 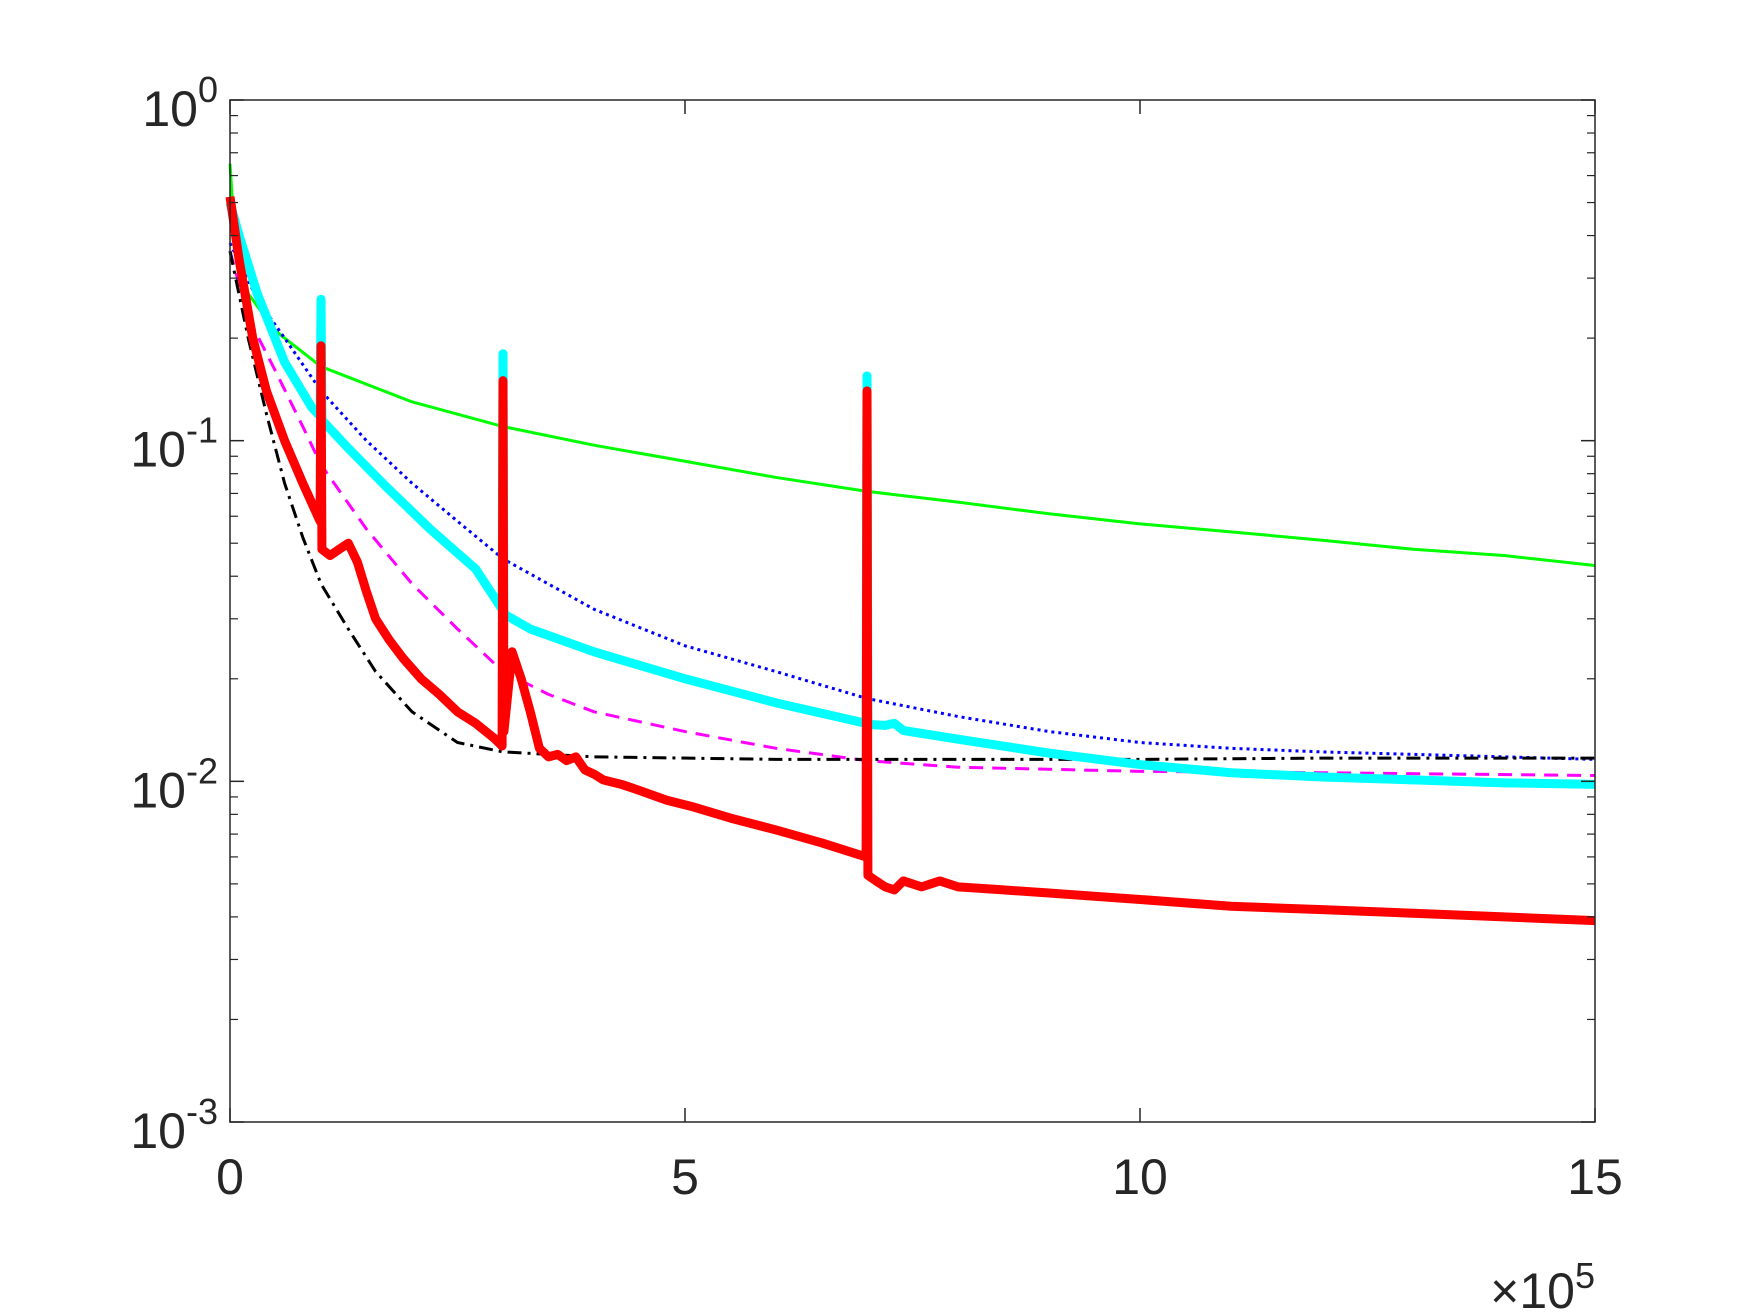 What do you see at coordinates (1595, 1177) in the screenshot?
I see `x-tick-label: 15` at bounding box center [1595, 1177].